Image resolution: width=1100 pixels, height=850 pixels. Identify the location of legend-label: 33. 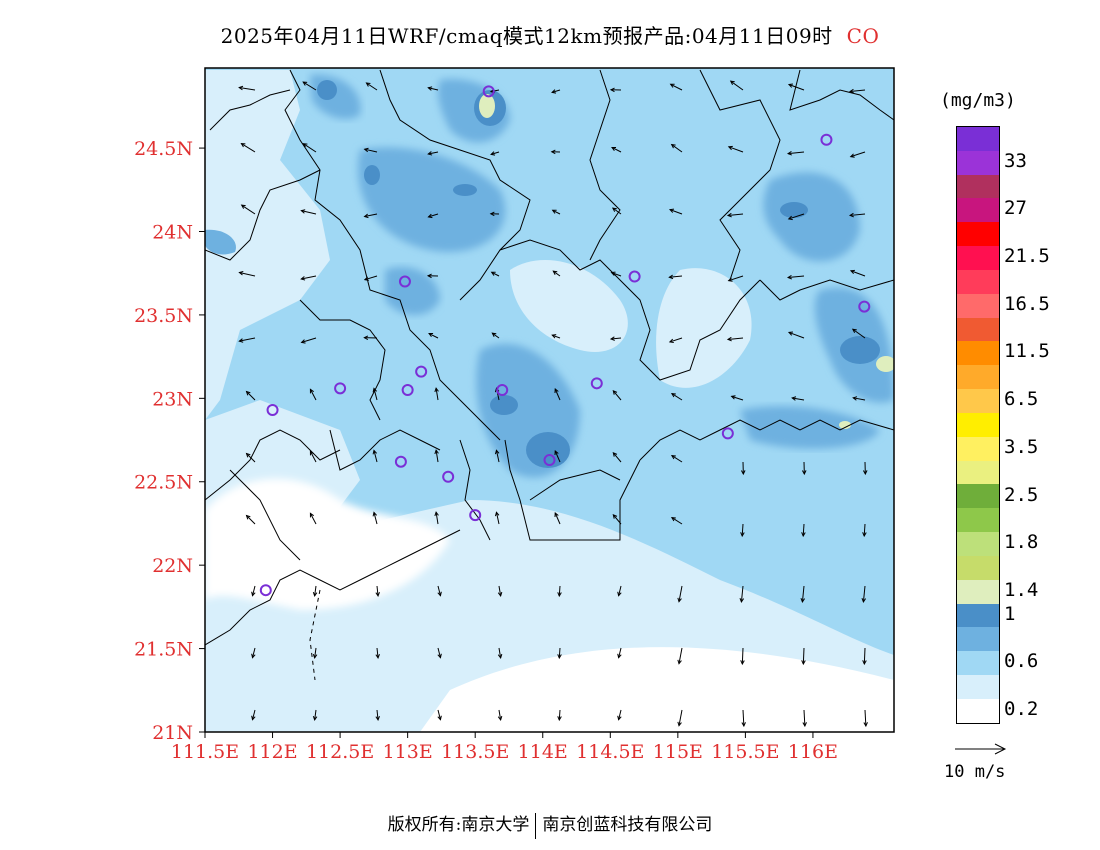
(1015, 160).